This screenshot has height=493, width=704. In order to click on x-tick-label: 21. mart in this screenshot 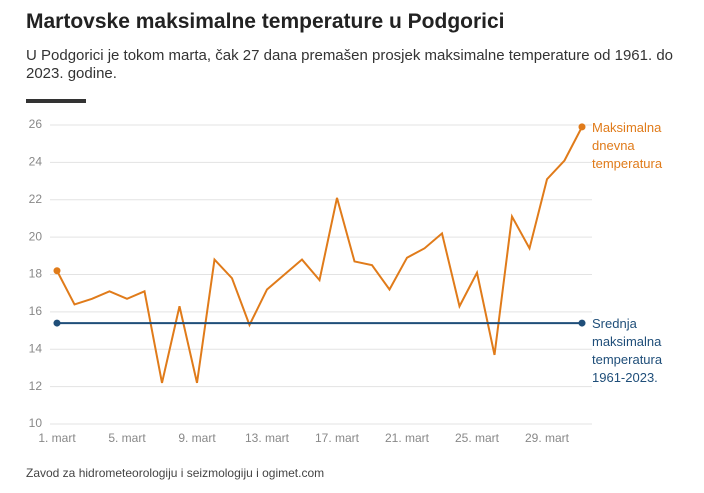, I will do `click(407, 438)`.